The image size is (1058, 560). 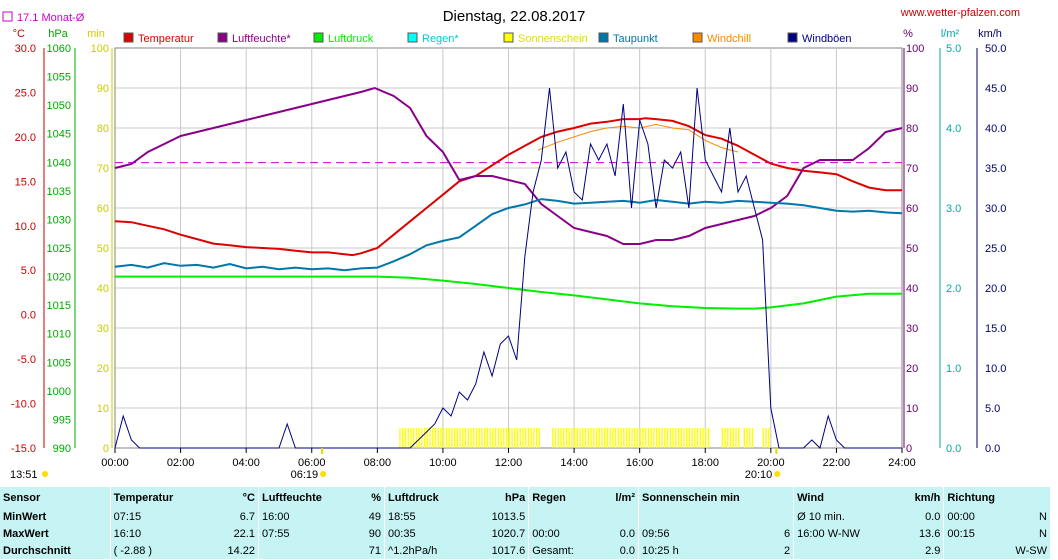 What do you see at coordinates (307, 551) in the screenshot?
I see `humidity-time` at bounding box center [307, 551].